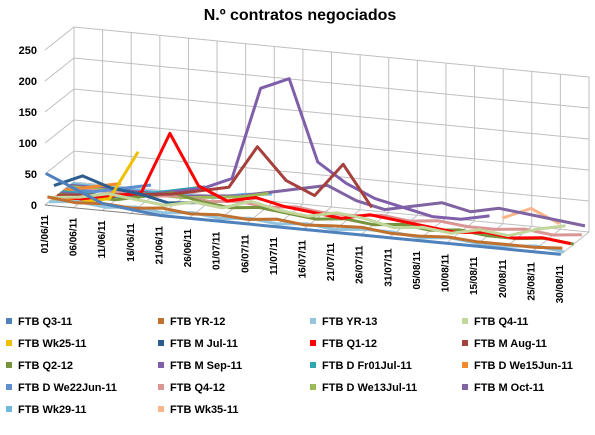 This screenshot has height=435, width=595. What do you see at coordinates (28, 144) in the screenshot?
I see `y-tick-label: 100` at bounding box center [28, 144].